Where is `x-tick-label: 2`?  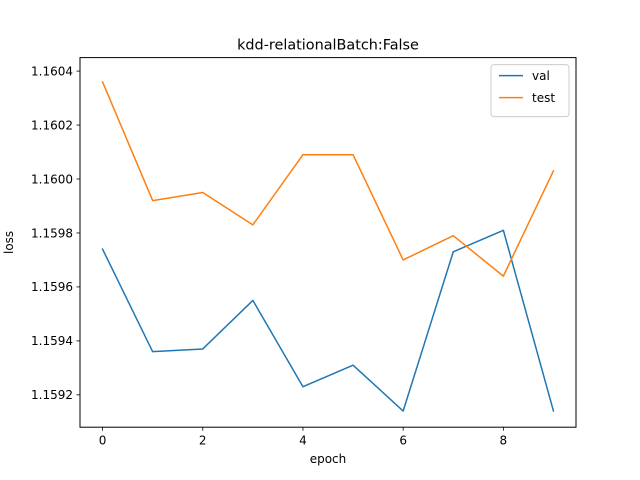 x-tick-label: 2 is located at coordinates (203, 441).